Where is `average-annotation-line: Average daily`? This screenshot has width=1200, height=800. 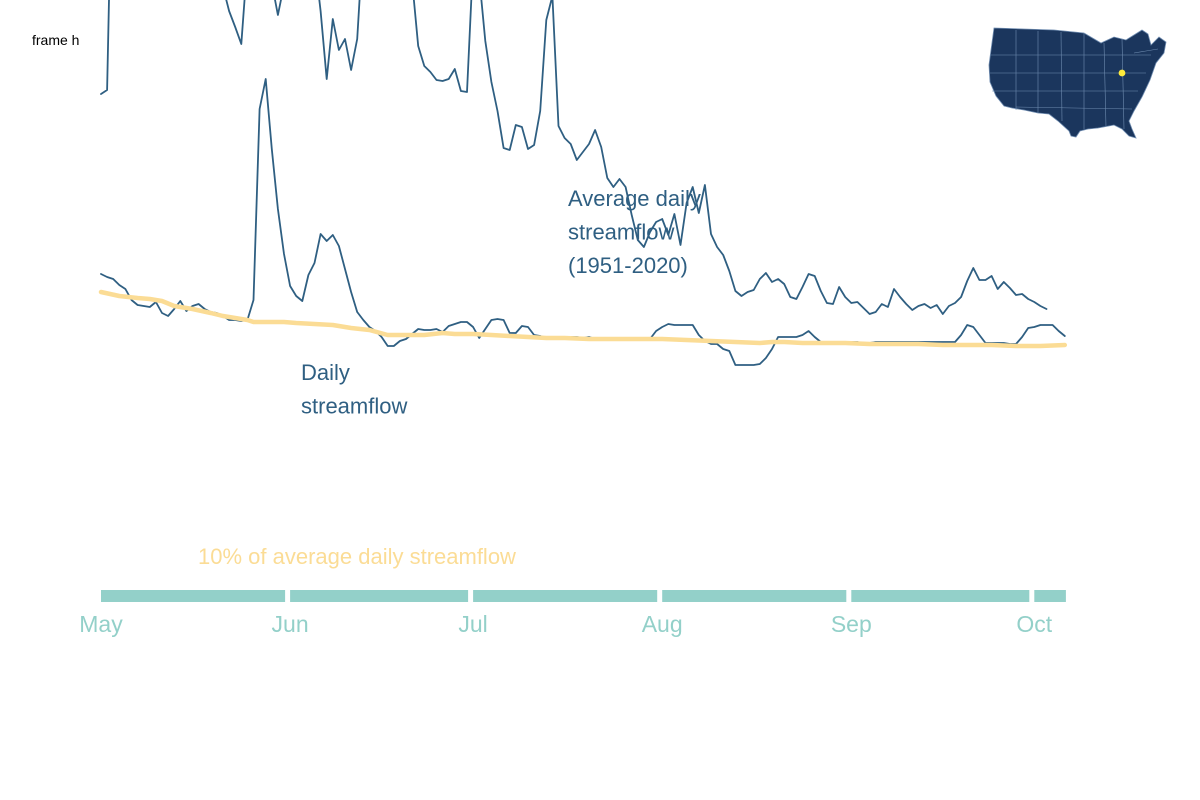
average-annotation-line: Average daily is located at coordinates (634, 198).